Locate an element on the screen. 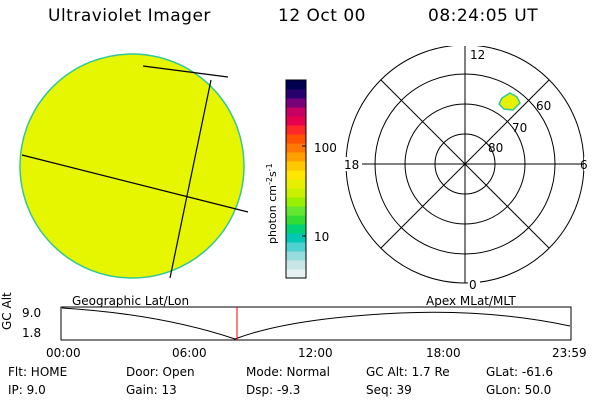 The width and height of the screenshot is (600, 400). altitude-curve is located at coordinates (316, 323).